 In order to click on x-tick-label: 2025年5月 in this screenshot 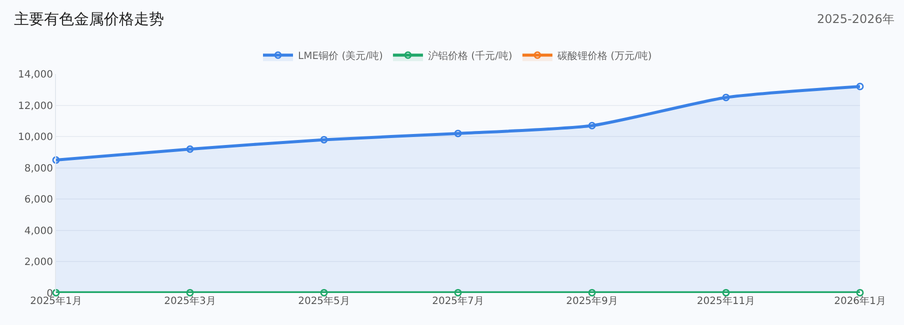, I will do `click(324, 301)`.